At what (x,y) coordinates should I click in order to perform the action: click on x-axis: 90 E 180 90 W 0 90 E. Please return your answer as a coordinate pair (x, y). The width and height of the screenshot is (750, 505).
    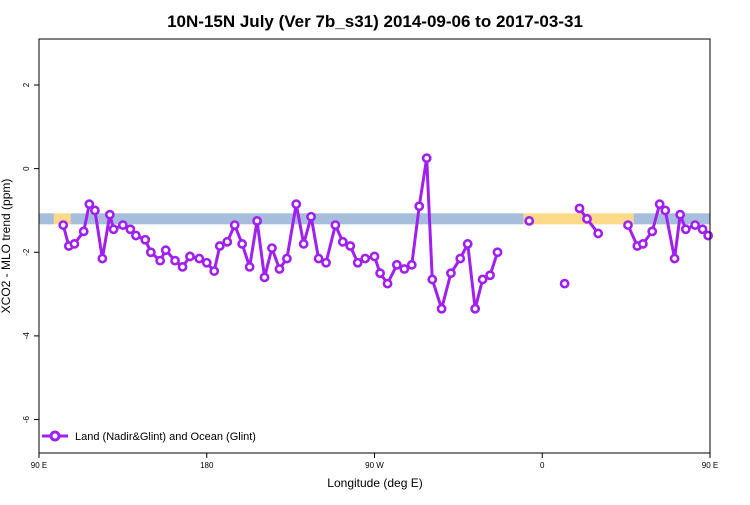
    Looking at the image, I should click on (374, 461).